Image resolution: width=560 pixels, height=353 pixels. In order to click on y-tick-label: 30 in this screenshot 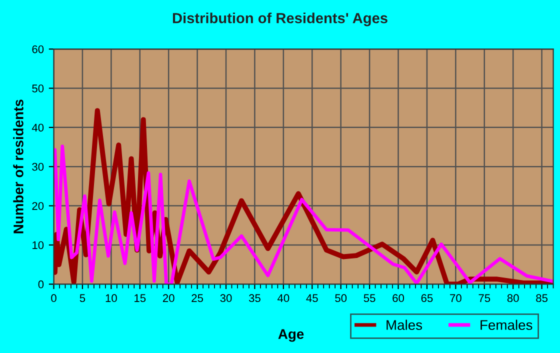, I will do `click(38, 166)`.